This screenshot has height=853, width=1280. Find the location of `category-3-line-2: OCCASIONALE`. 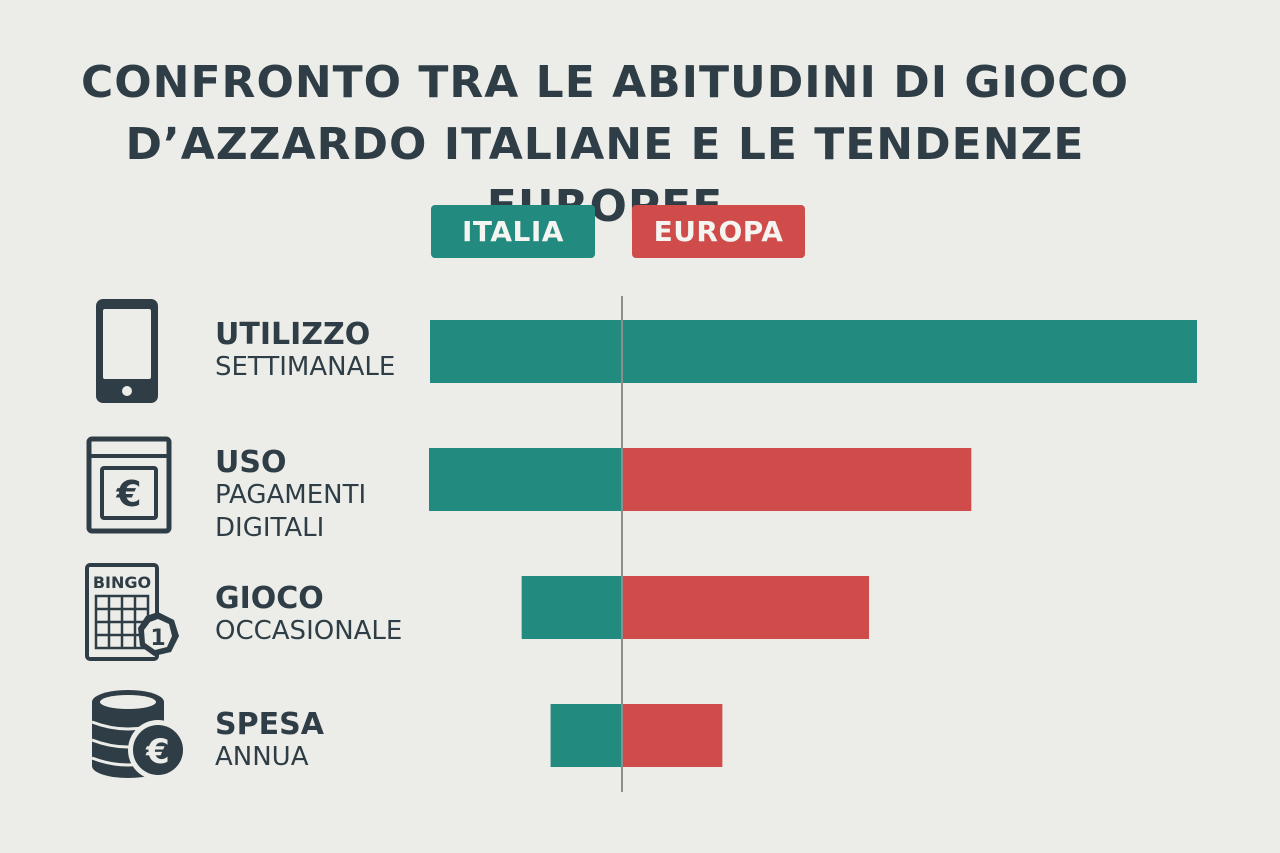

category-3-line-2: OCCASIONALE is located at coordinates (309, 631).